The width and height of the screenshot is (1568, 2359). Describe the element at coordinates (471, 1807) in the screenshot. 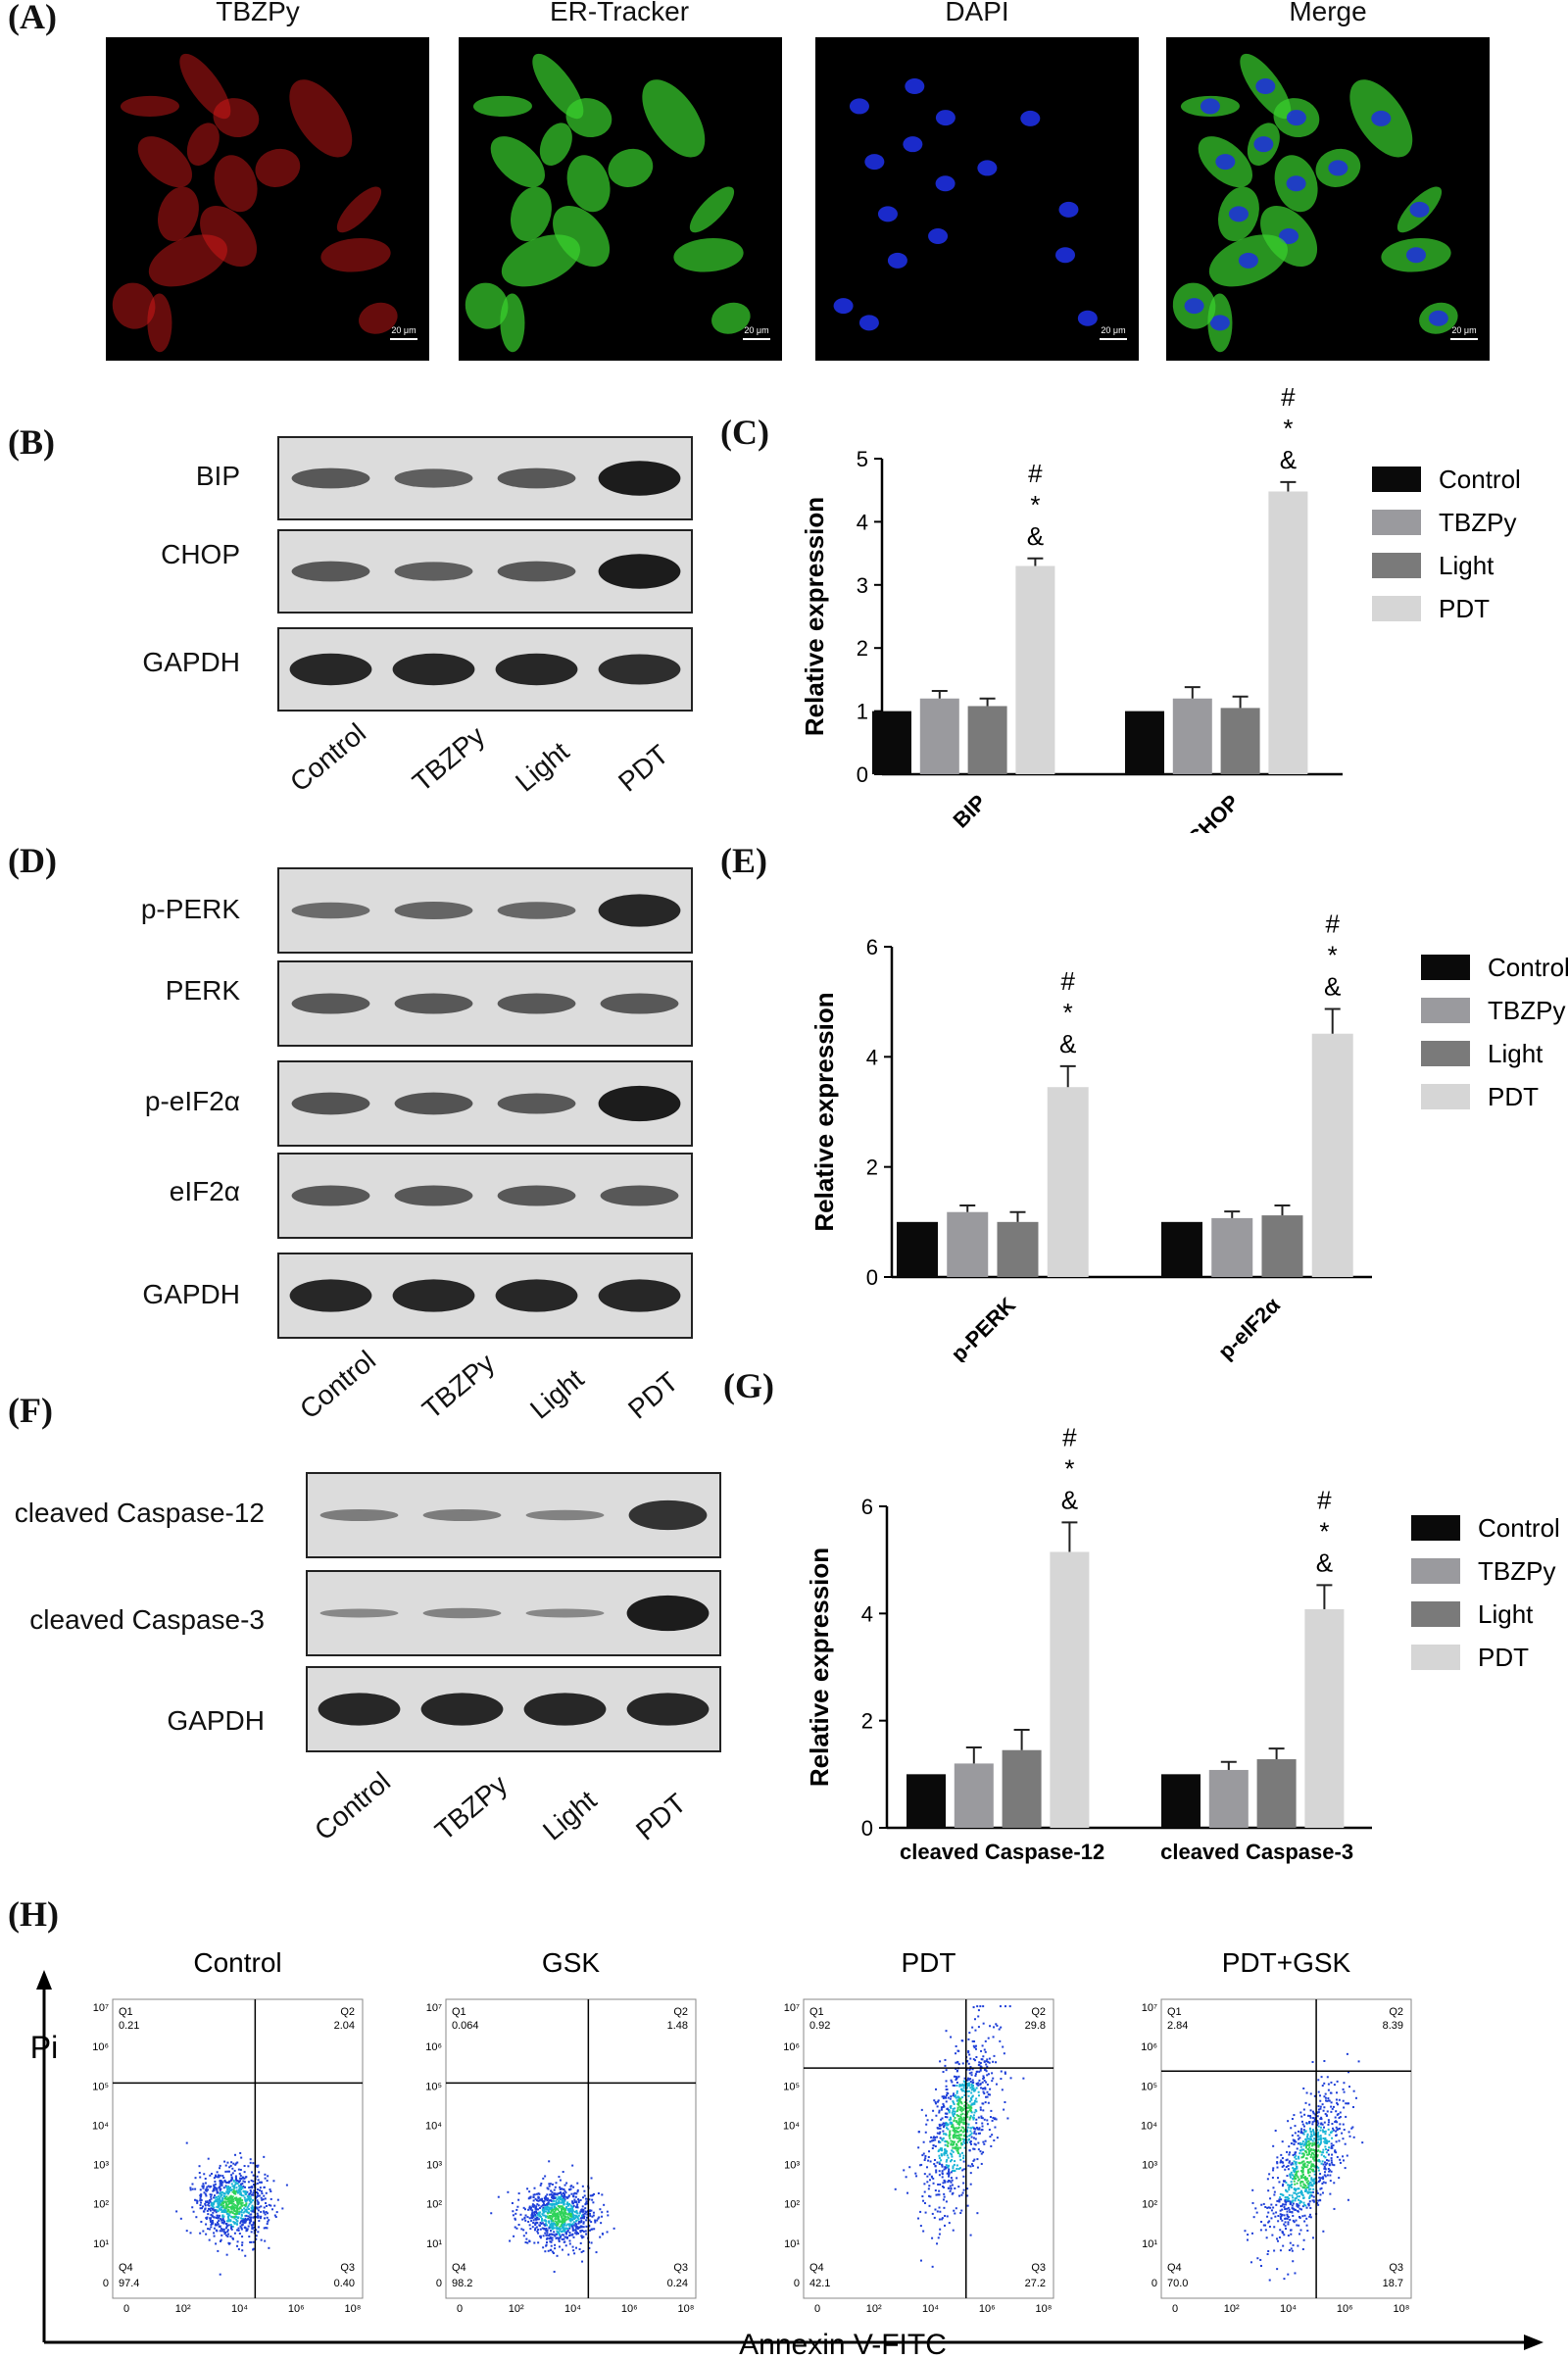

I see `blot-f-lane-tbzpy: TBZPy` at that location.